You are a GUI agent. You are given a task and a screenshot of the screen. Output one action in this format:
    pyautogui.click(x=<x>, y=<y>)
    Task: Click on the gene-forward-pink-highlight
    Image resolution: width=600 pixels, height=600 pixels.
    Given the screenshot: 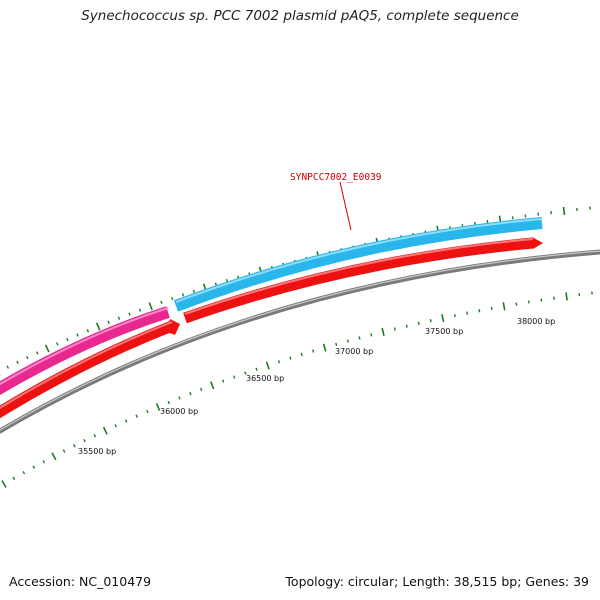 What is the action you would take?
    pyautogui.click(x=84, y=346)
    